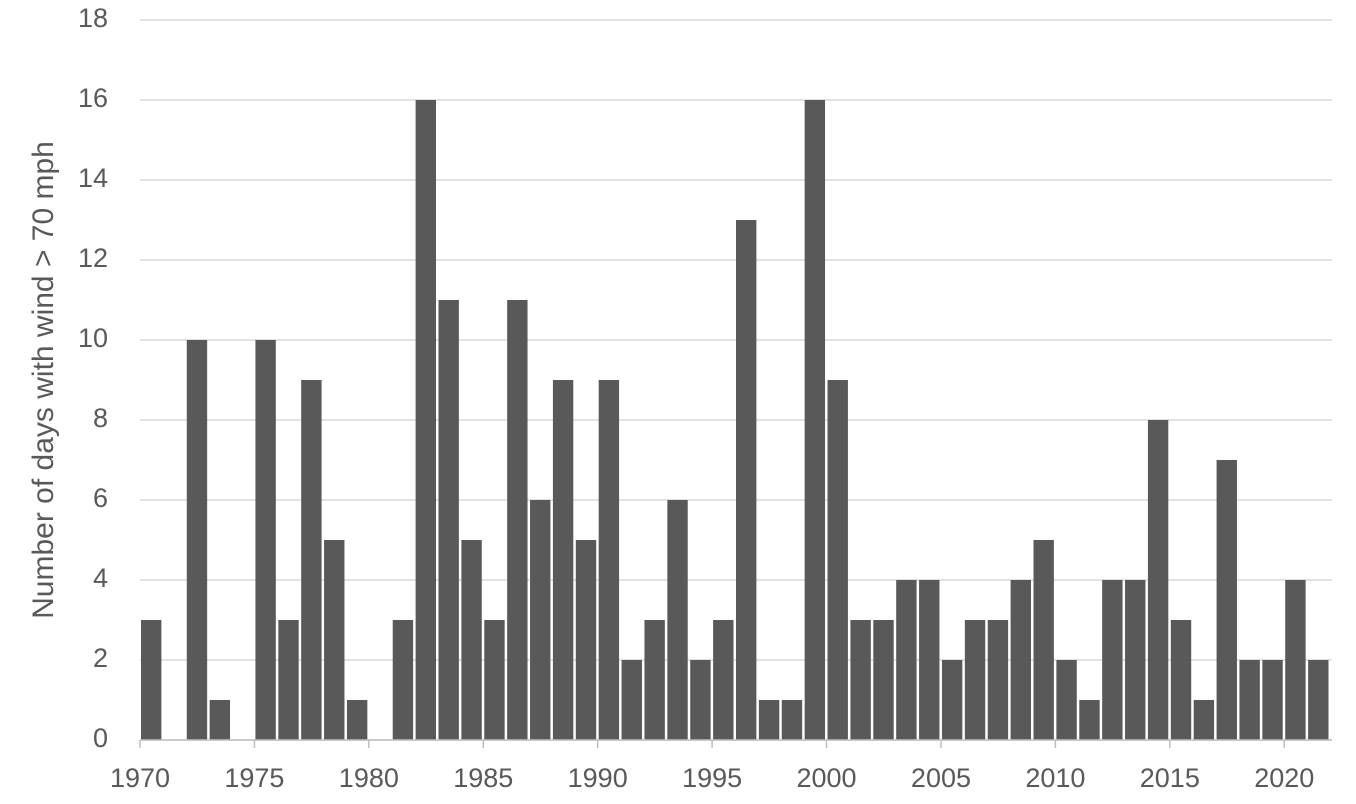 The width and height of the screenshot is (1356, 804). I want to click on y-tick-label: 10, so click(93, 338).